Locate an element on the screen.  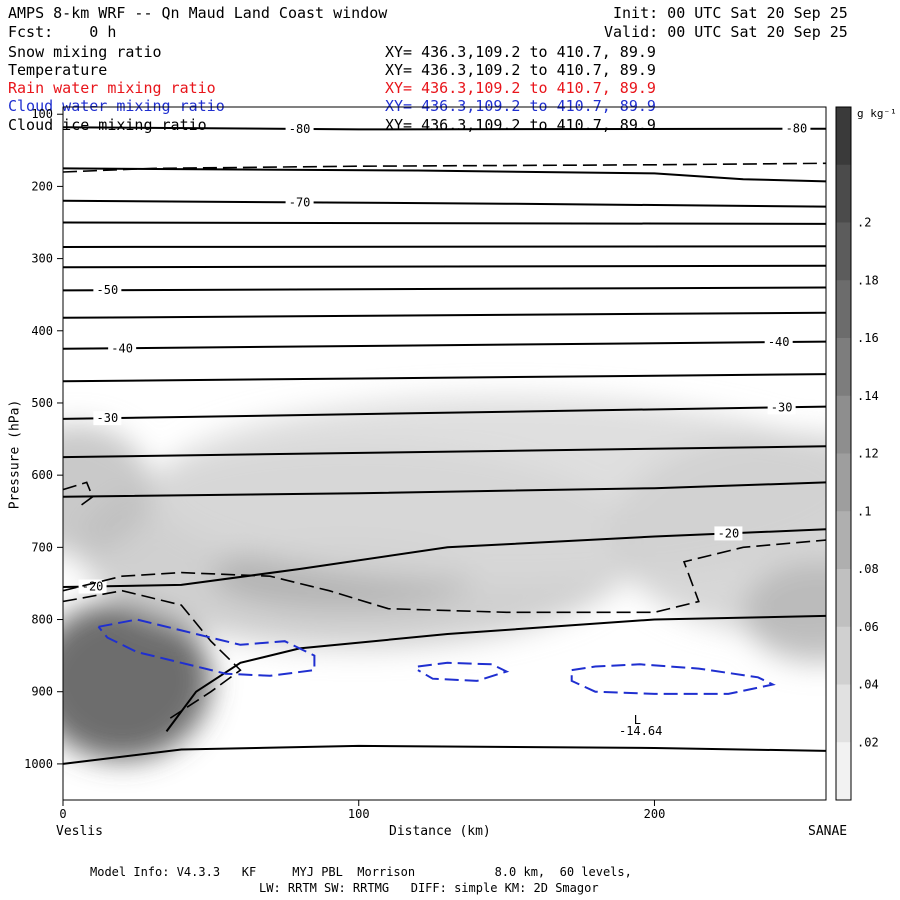
colorbar: .02 .04 .06 .08 .1 .12 .14 .16 .18 .2 g kg⁻¹ is located at coordinates (866, 453).